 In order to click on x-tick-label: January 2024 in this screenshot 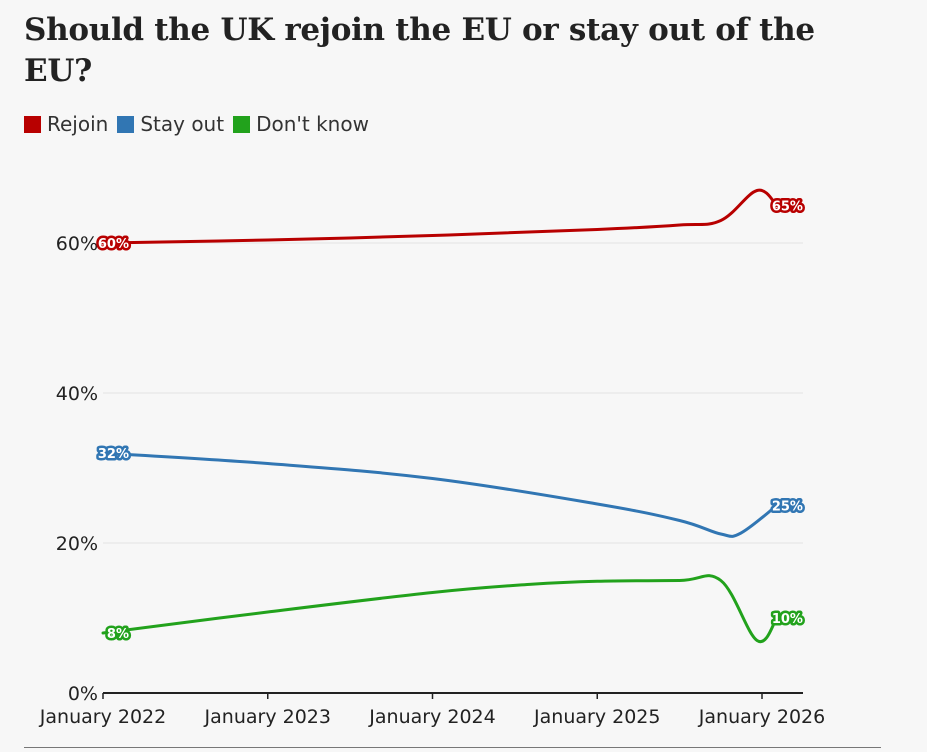, I will do `click(431, 717)`.